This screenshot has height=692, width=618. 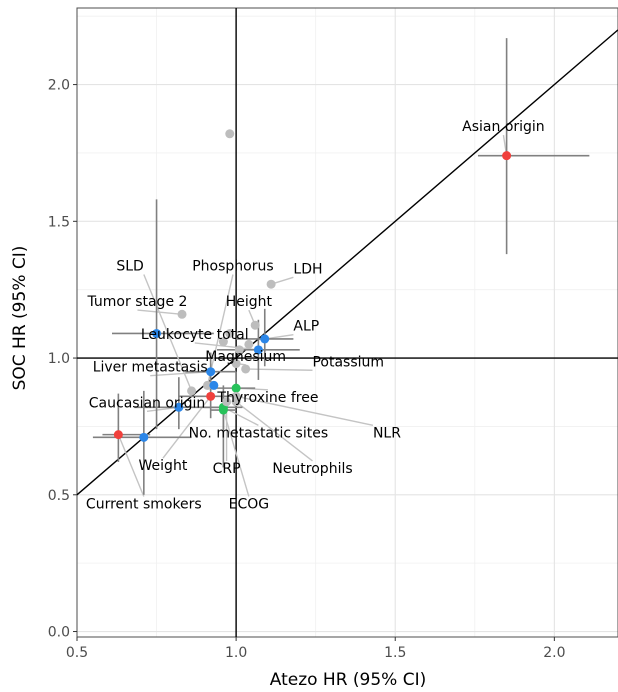 What do you see at coordinates (147, 403) in the screenshot?
I see `point-label: Caucasian origin` at bounding box center [147, 403].